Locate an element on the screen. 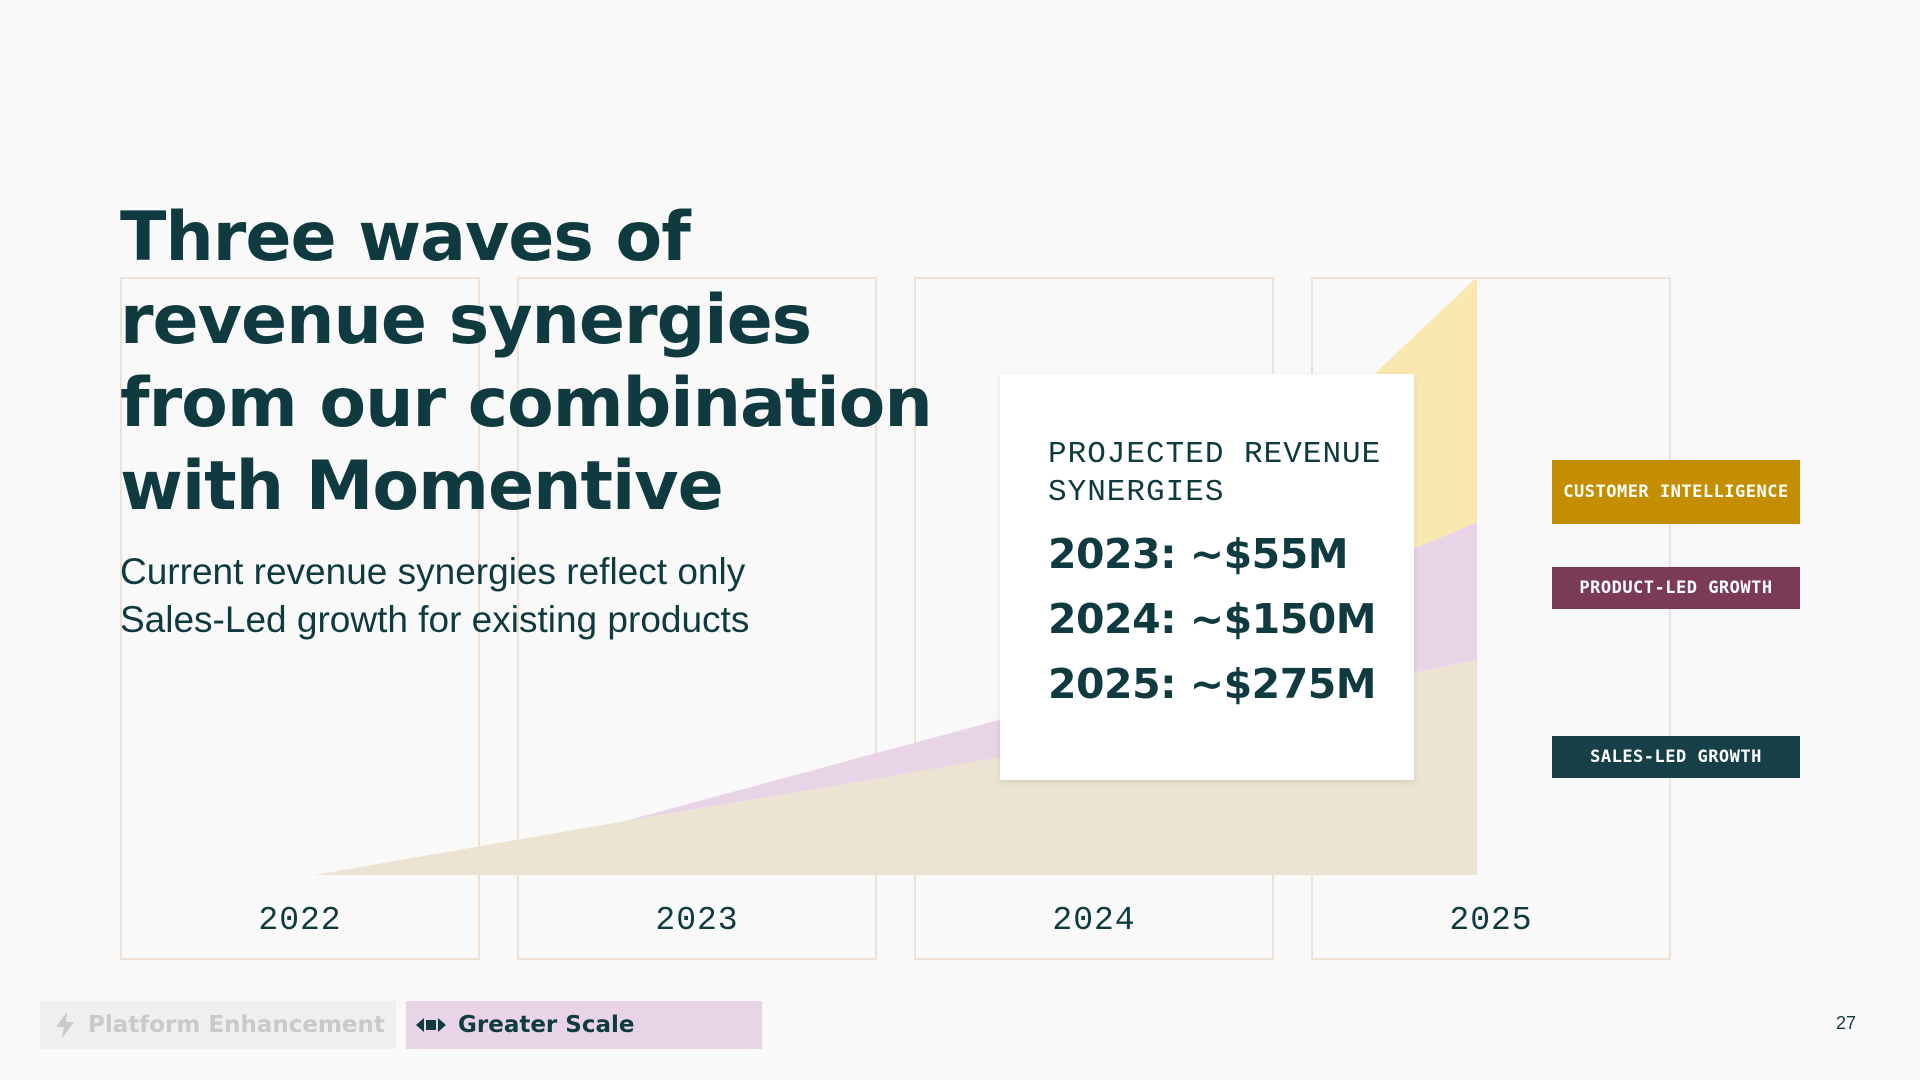  legend-customer-intelligence: CUSTOMER INTELLIGENCE is located at coordinates (1676, 492).